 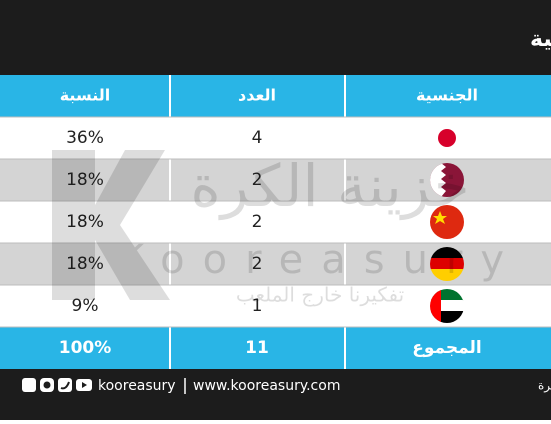 What do you see at coordinates (447, 306) in the screenshot?
I see `flag-uae` at bounding box center [447, 306].